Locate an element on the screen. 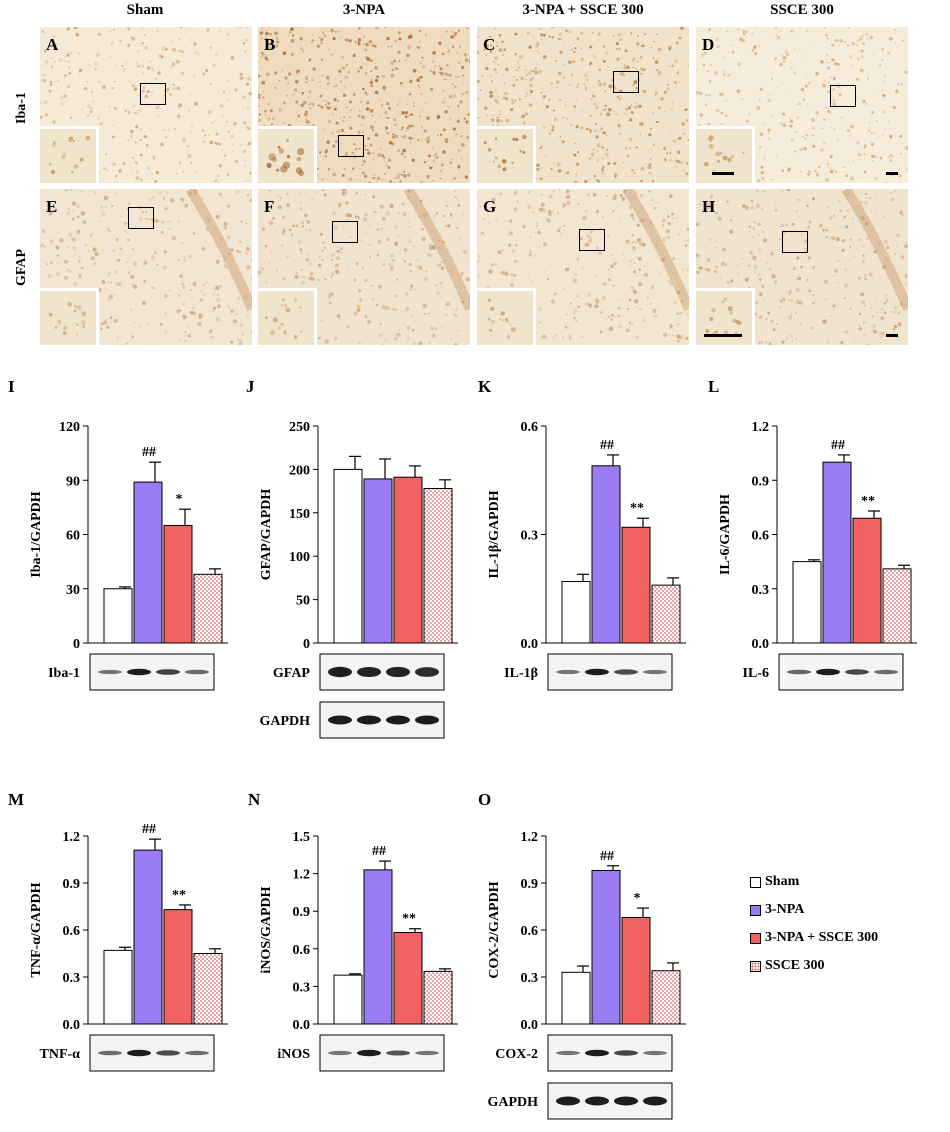  legend-item-3npa-ssce: 3-NPA + SSCE 300 is located at coordinates (814, 938).